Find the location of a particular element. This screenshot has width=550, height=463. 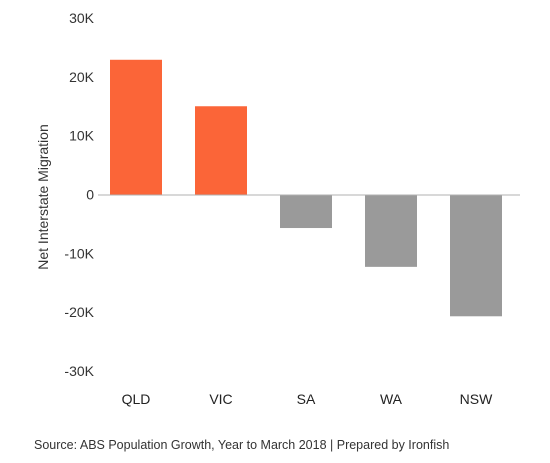

x-category-label: WA is located at coordinates (391, 399).